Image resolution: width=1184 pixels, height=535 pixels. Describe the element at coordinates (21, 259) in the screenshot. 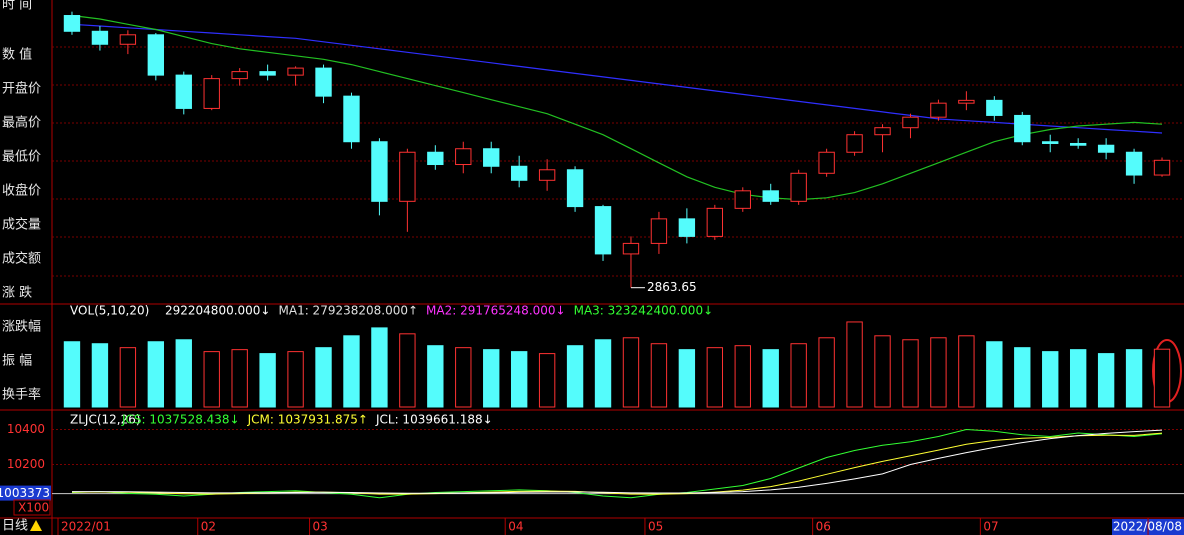

I see `field-label: 成交额` at that location.